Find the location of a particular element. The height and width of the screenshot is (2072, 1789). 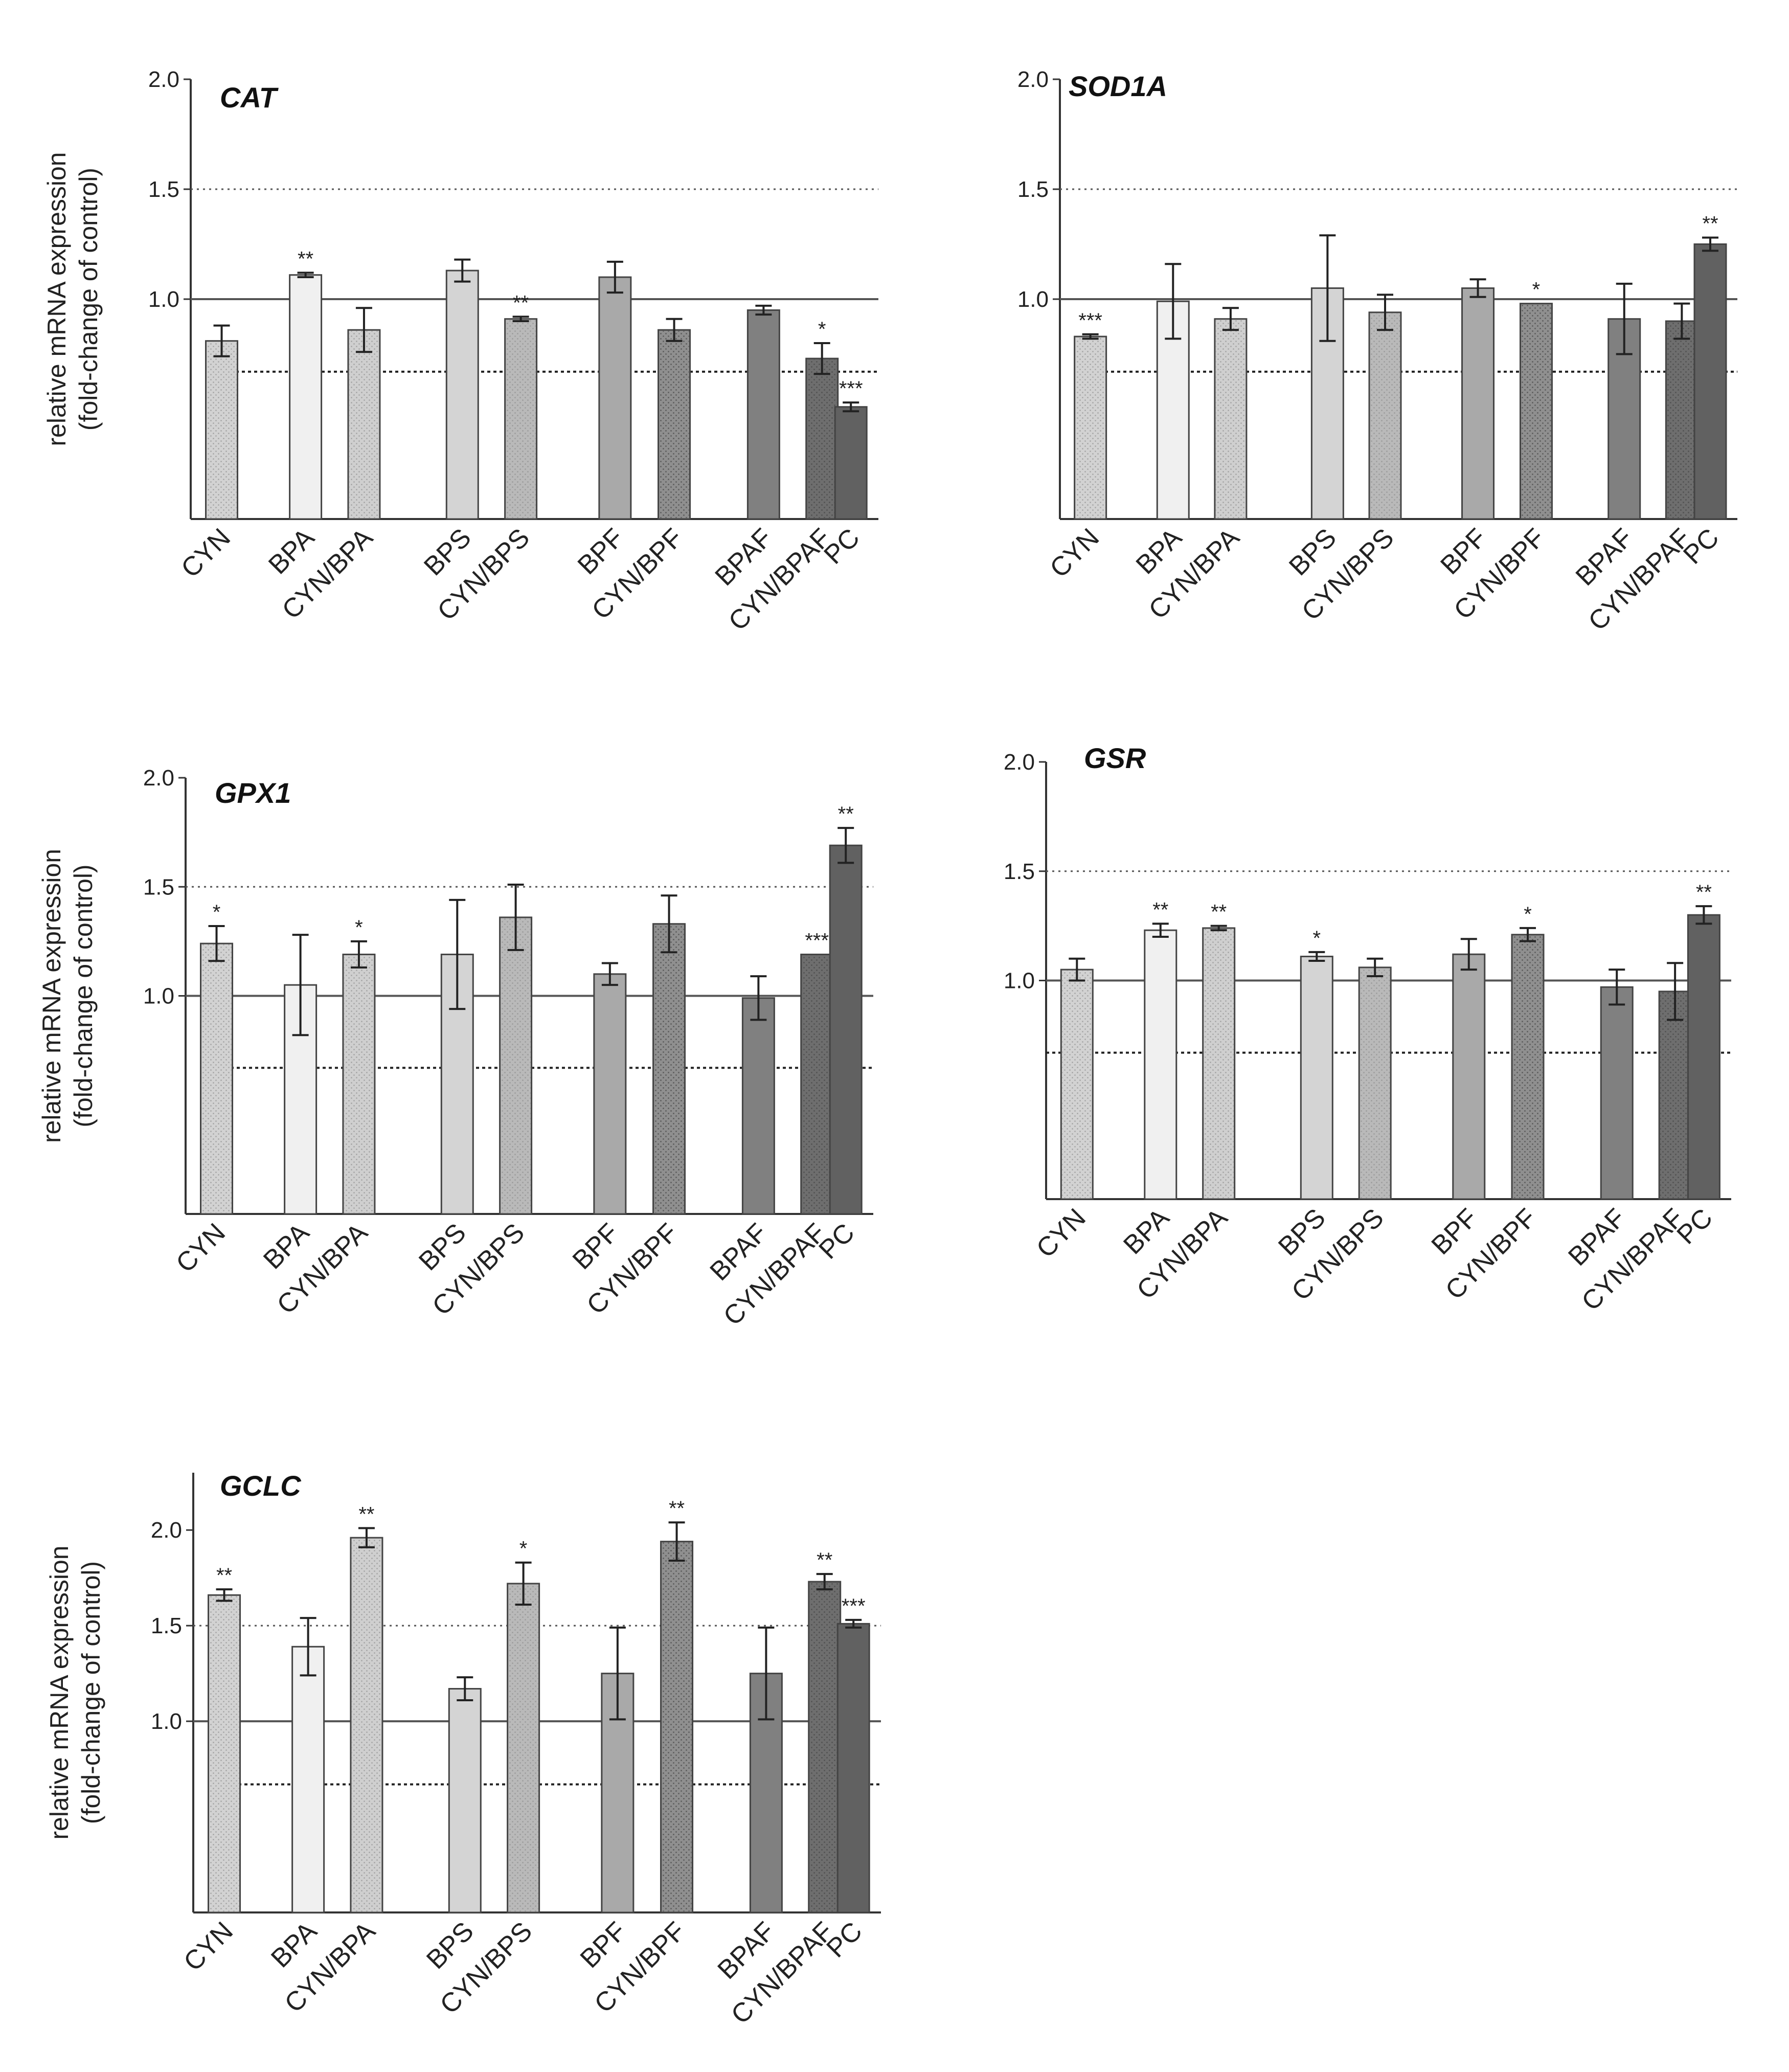

chart-title: GPX1 is located at coordinates (253, 793).